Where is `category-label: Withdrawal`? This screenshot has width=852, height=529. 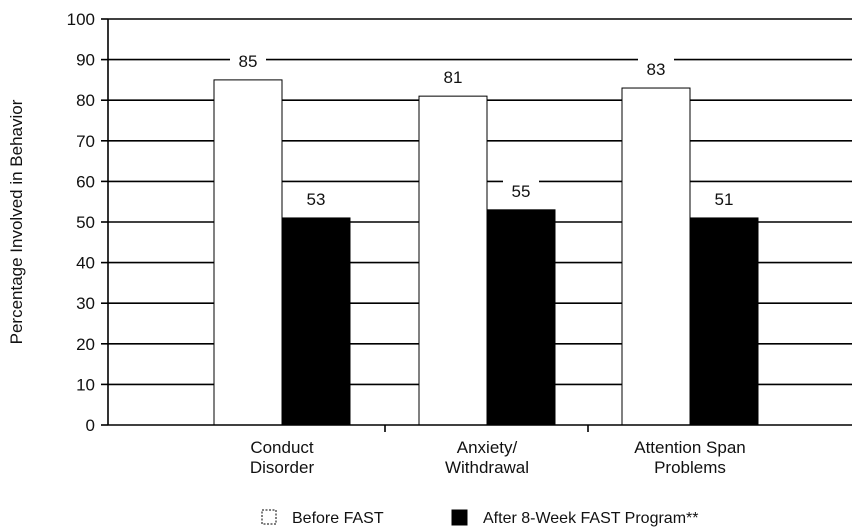
category-label: Withdrawal is located at coordinates (487, 467).